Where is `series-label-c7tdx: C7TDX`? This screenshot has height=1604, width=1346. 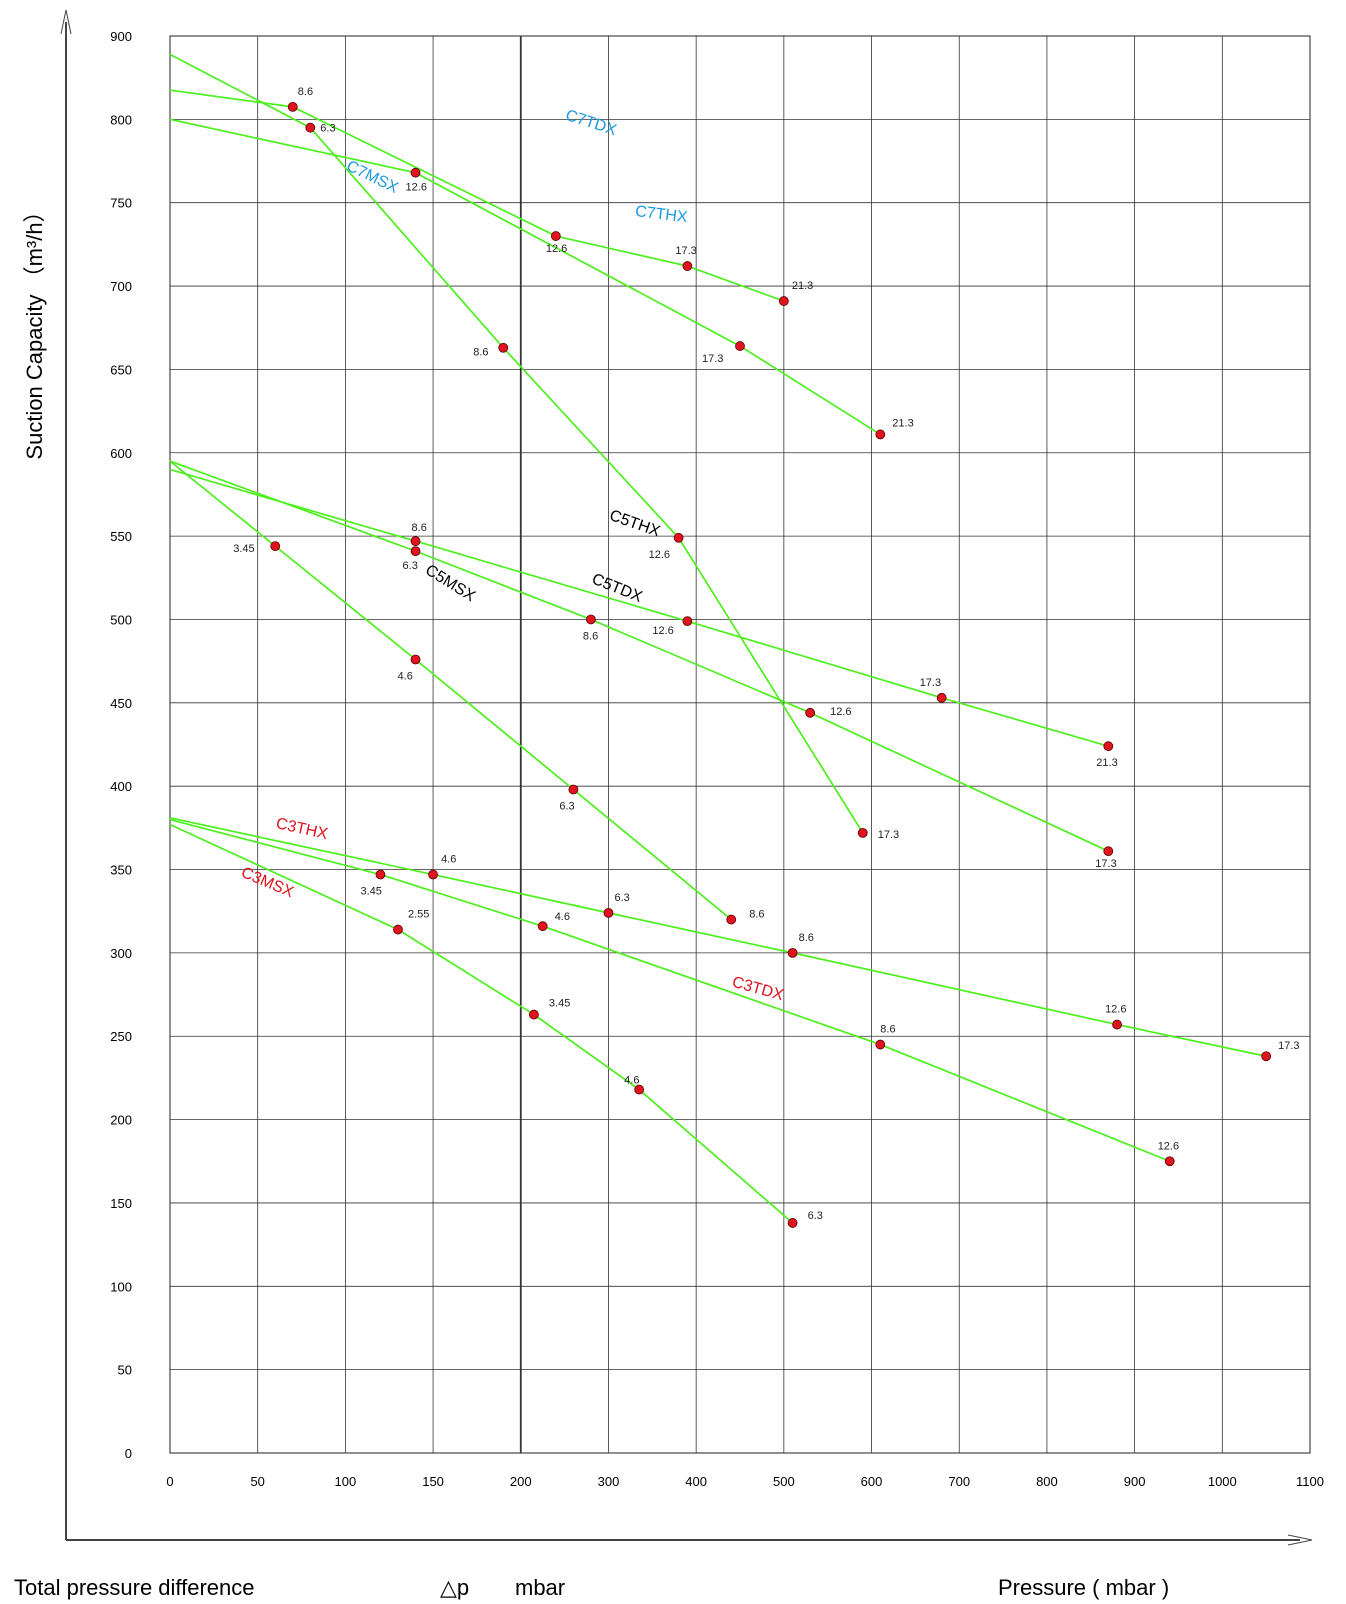 series-label-c7tdx: C7TDX is located at coordinates (590, 123).